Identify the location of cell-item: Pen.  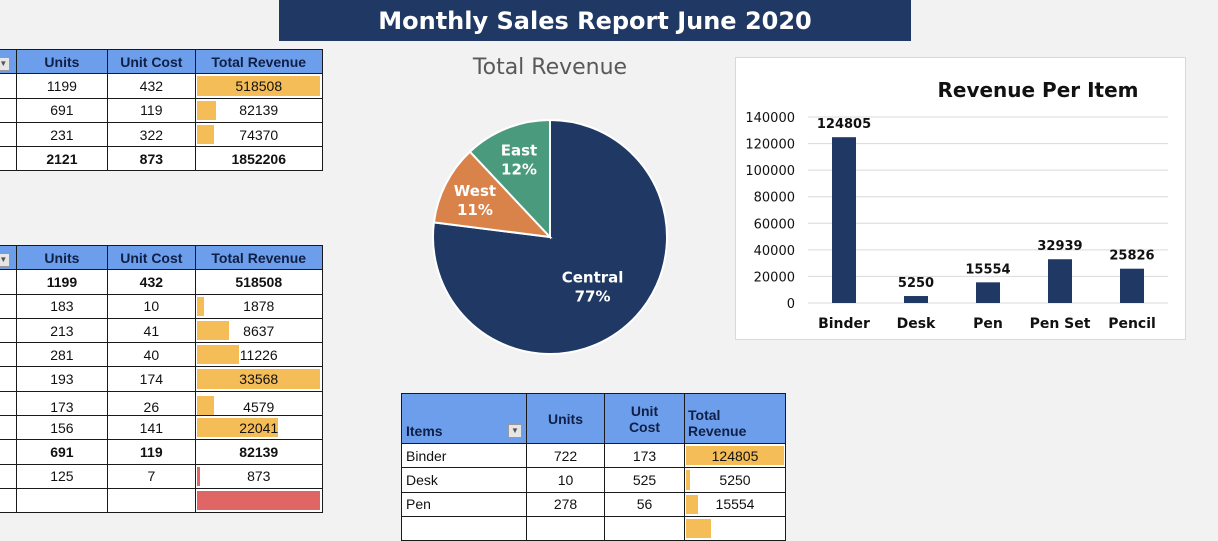
(464, 504).